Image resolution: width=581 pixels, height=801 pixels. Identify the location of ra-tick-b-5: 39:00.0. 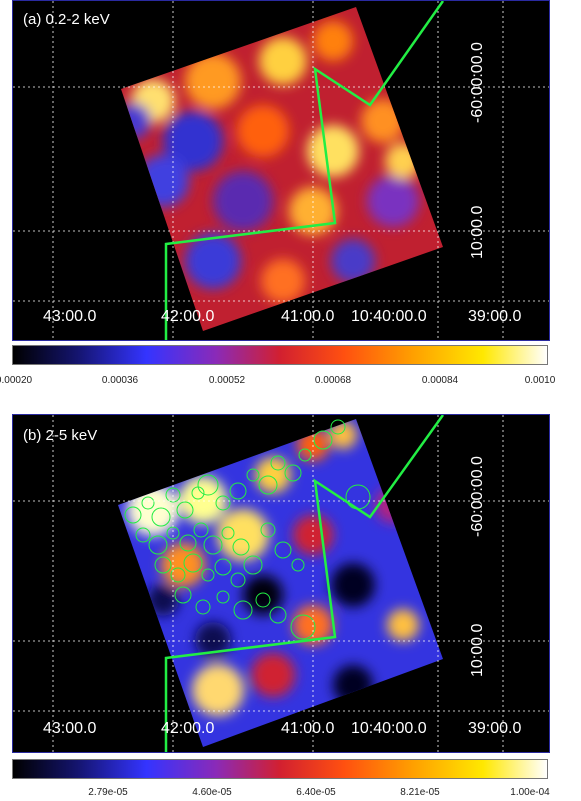
(495, 728).